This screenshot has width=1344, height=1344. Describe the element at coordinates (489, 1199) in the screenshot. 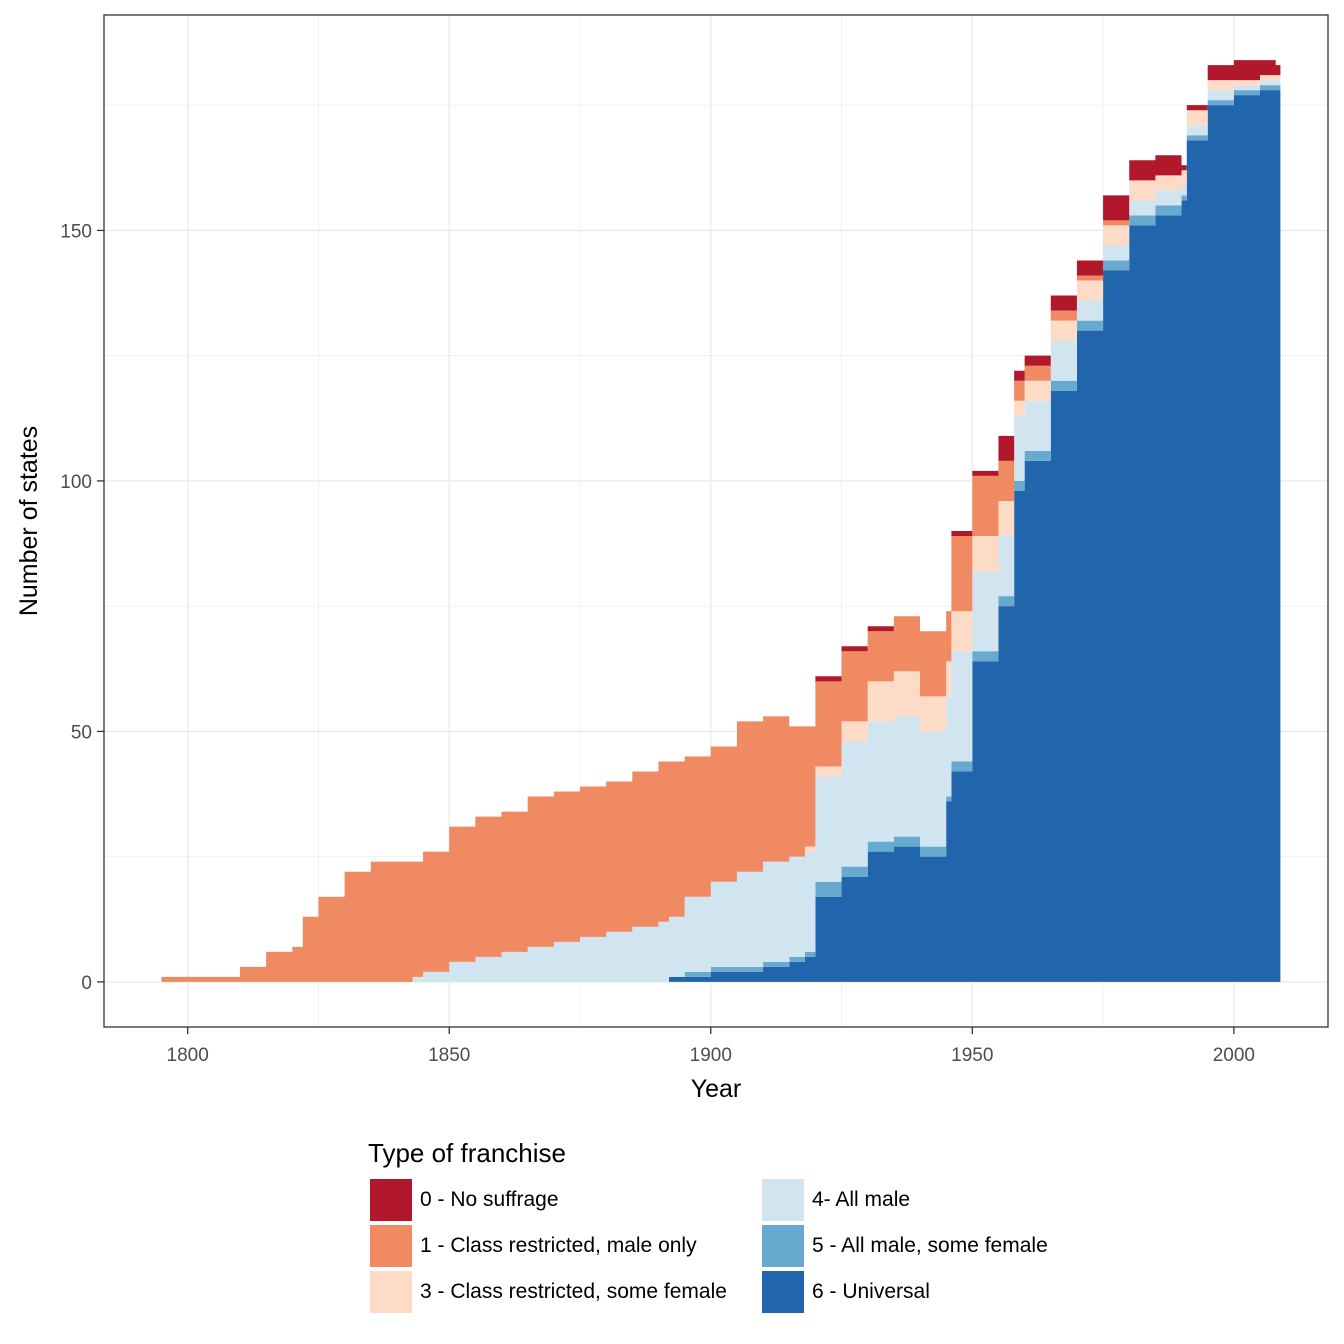

I see `legend-label: 0 - No suffrage` at that location.